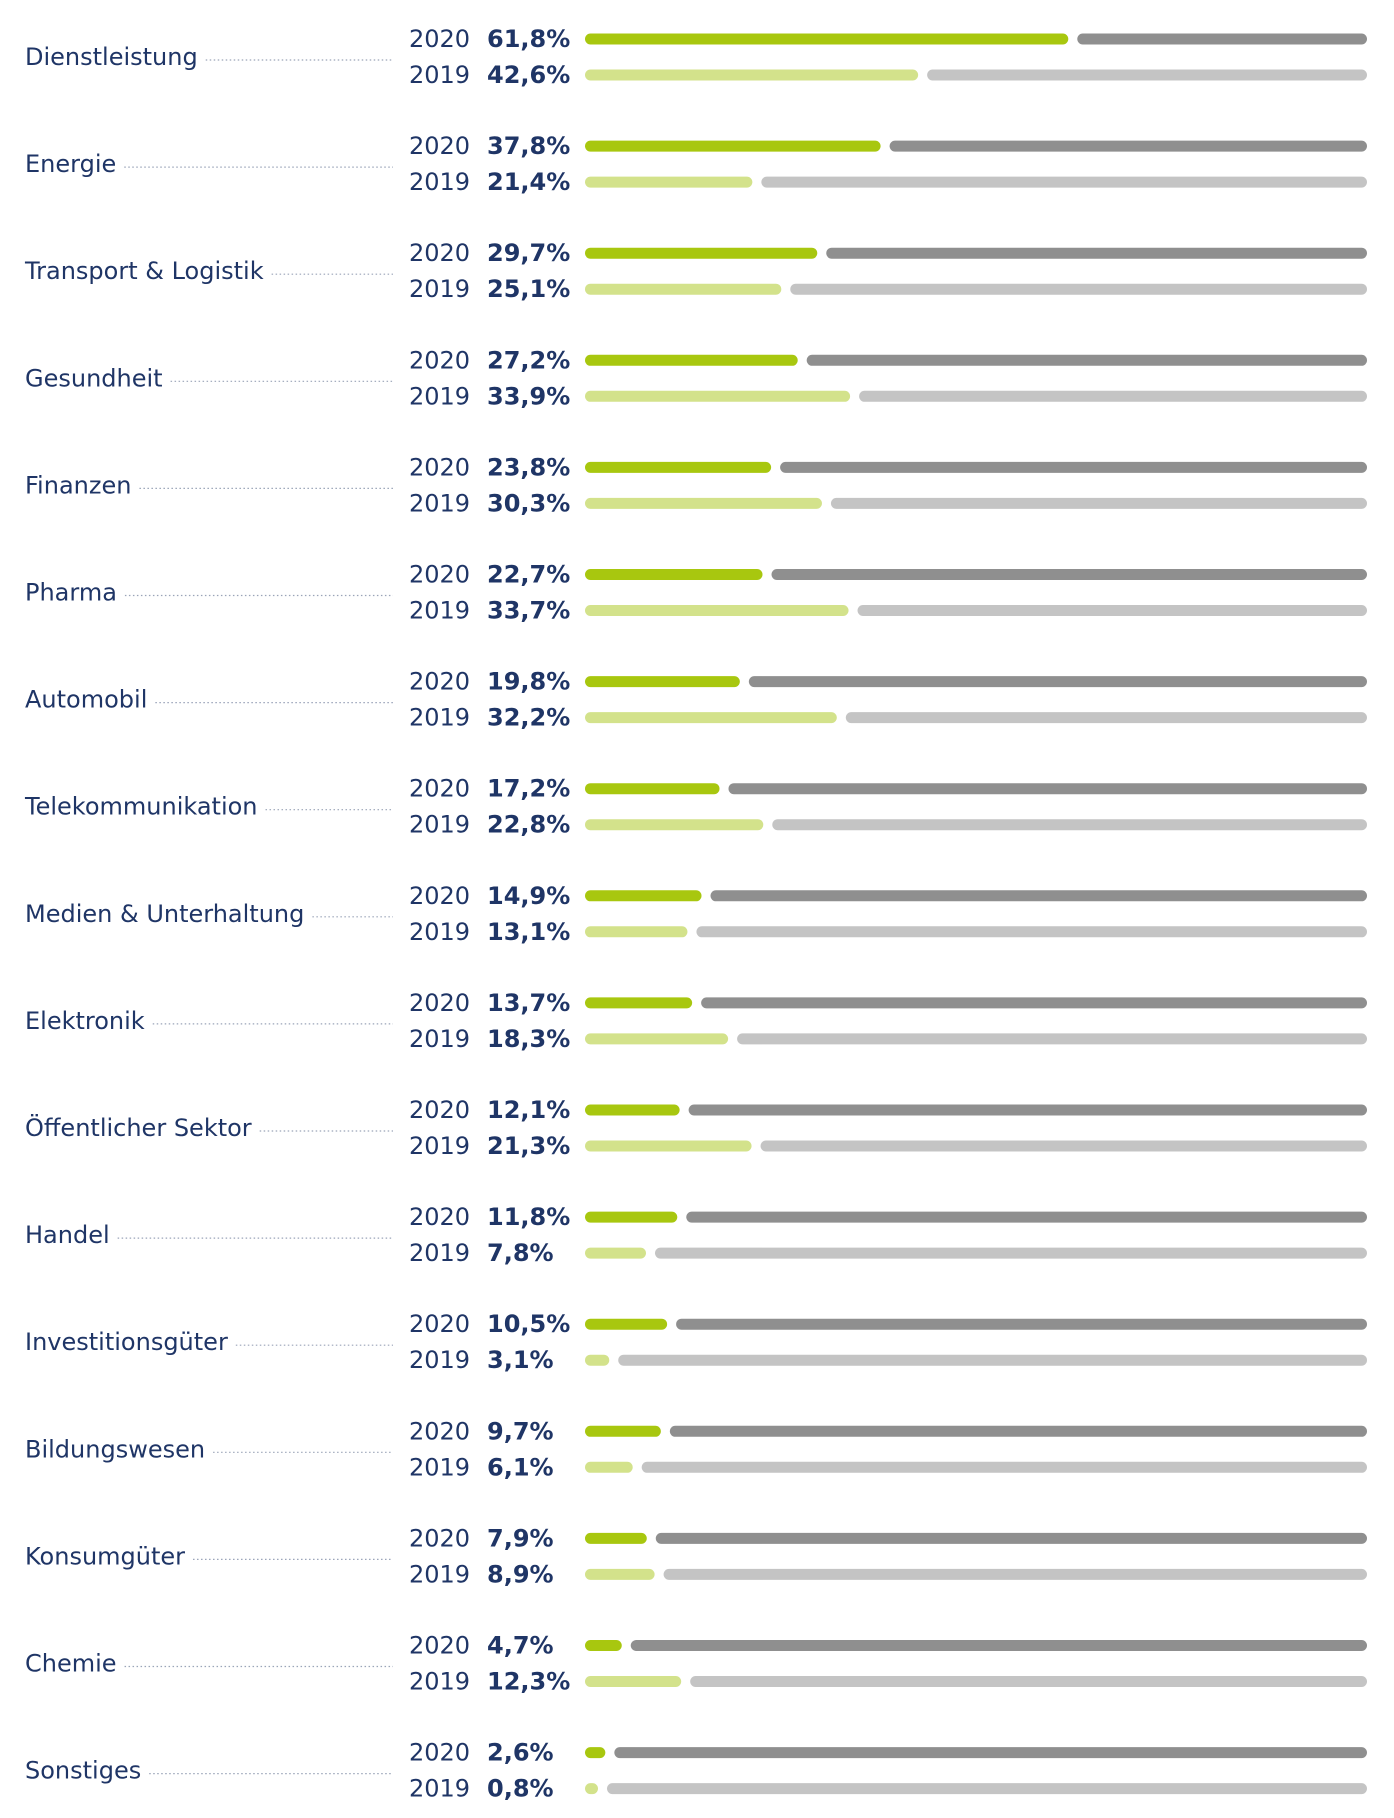  I want to click on category-label: Handel, so click(67, 1235).